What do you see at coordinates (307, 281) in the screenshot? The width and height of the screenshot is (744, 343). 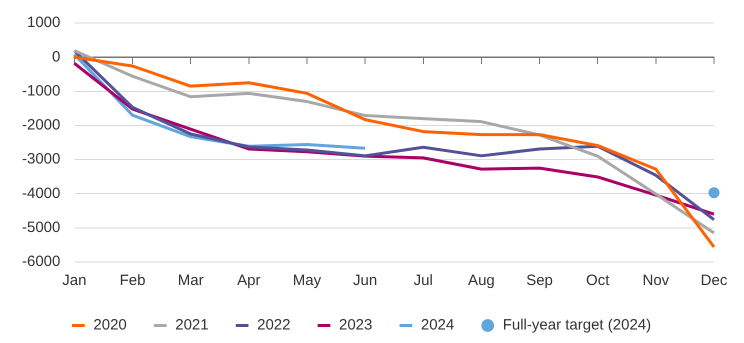 I see `x-tick-label: May` at bounding box center [307, 281].